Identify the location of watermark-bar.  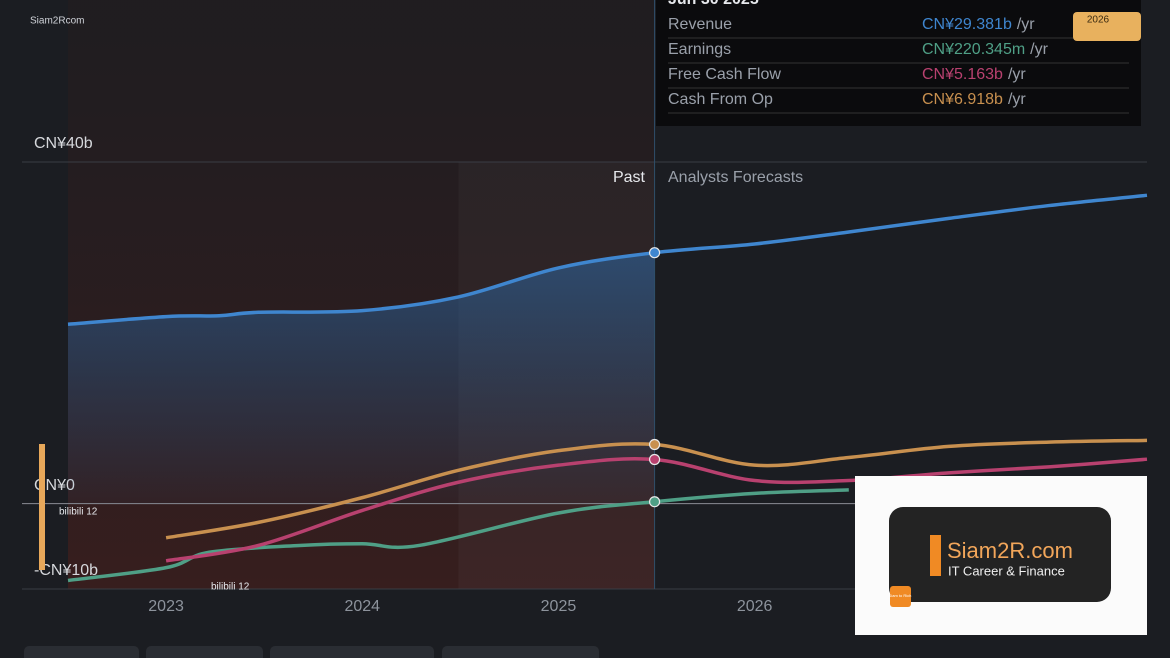
(935, 555).